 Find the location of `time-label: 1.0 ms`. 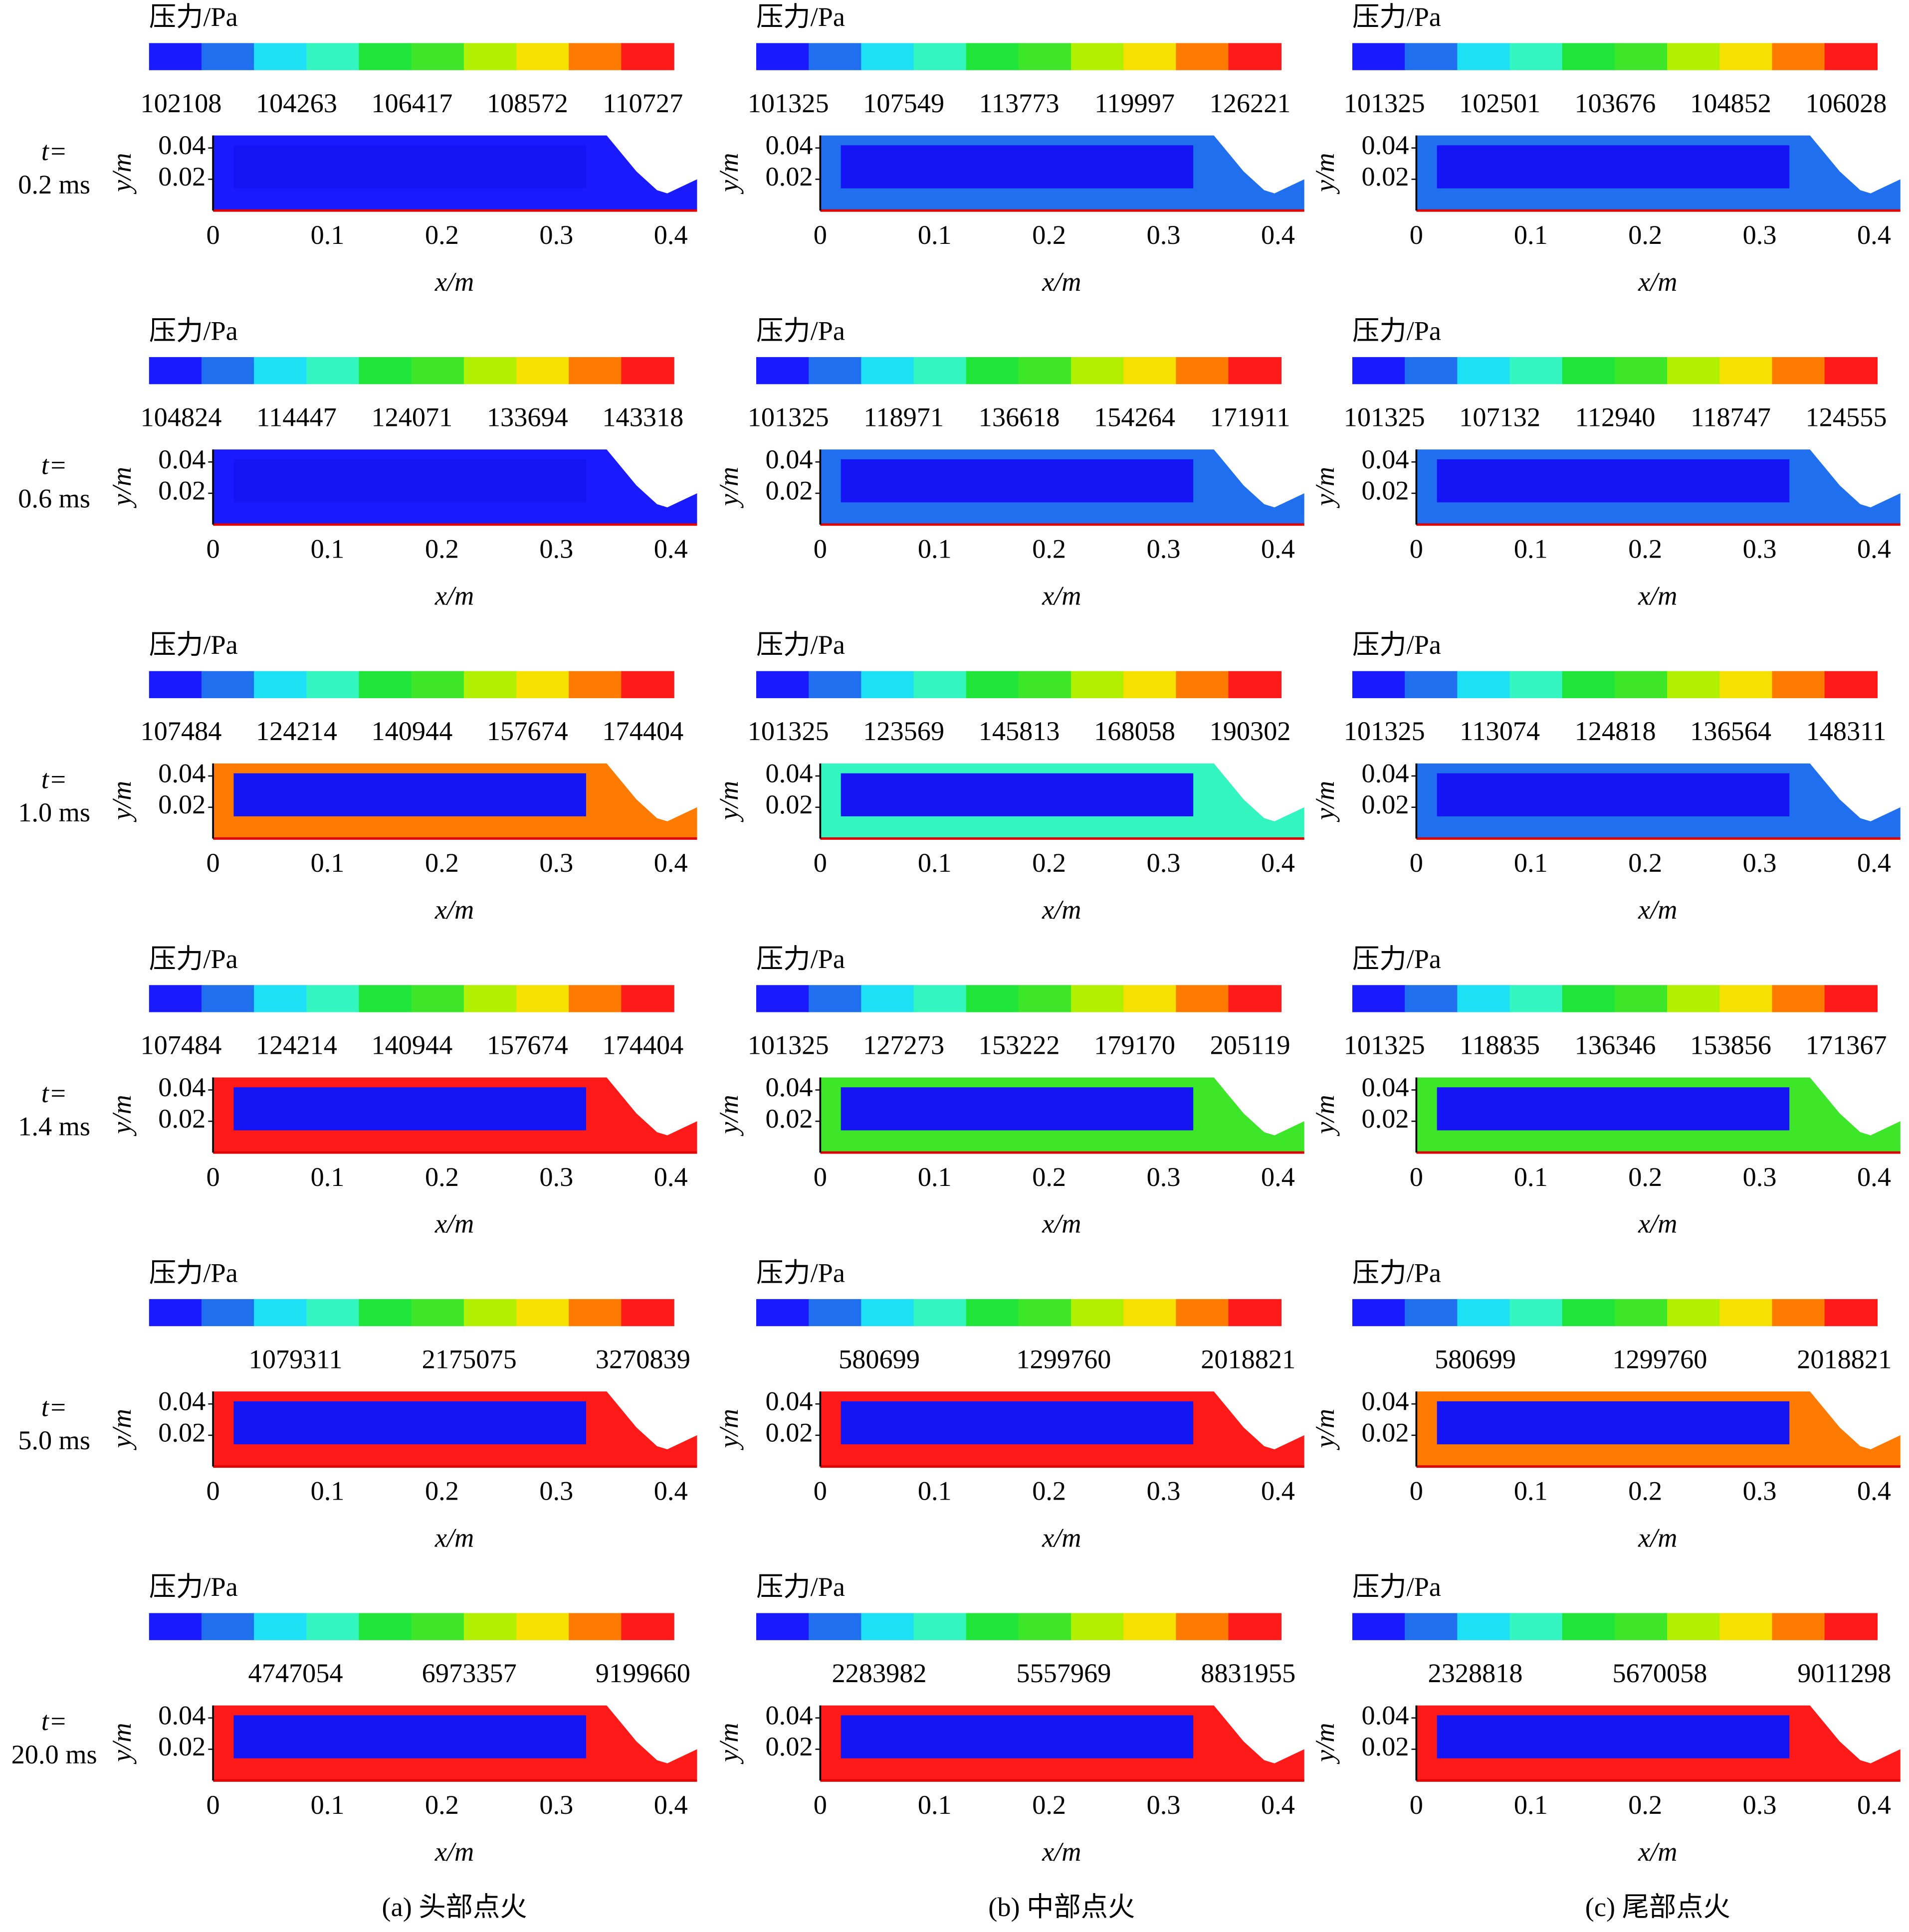

time-label: 1.0 ms is located at coordinates (54, 812).